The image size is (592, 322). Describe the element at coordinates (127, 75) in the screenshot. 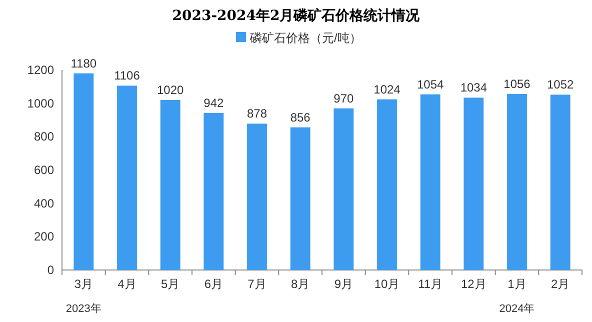

I see `data-label: 1106` at that location.